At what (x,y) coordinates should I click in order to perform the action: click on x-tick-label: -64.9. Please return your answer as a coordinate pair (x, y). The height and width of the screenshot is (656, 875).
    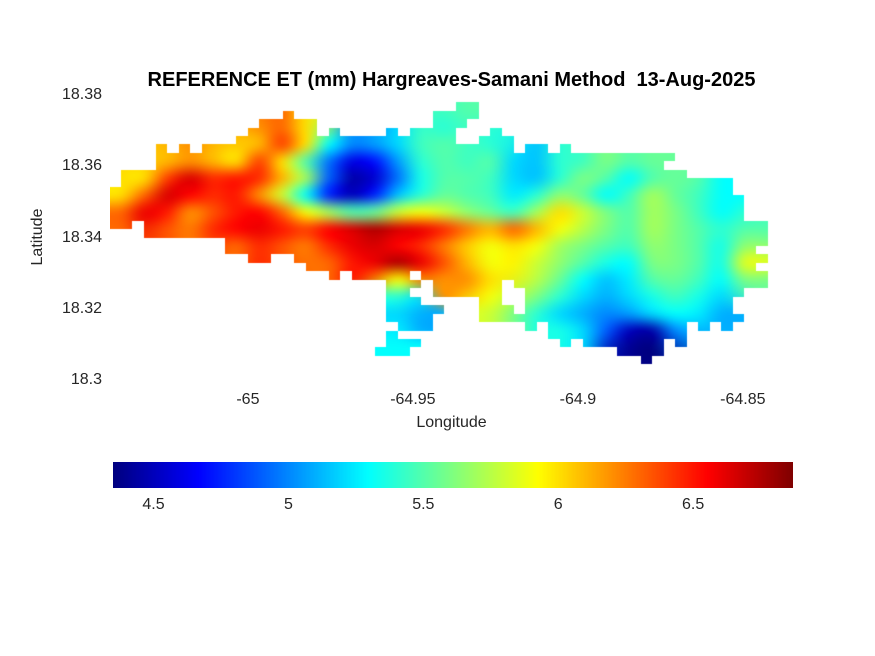
    Looking at the image, I should click on (578, 399).